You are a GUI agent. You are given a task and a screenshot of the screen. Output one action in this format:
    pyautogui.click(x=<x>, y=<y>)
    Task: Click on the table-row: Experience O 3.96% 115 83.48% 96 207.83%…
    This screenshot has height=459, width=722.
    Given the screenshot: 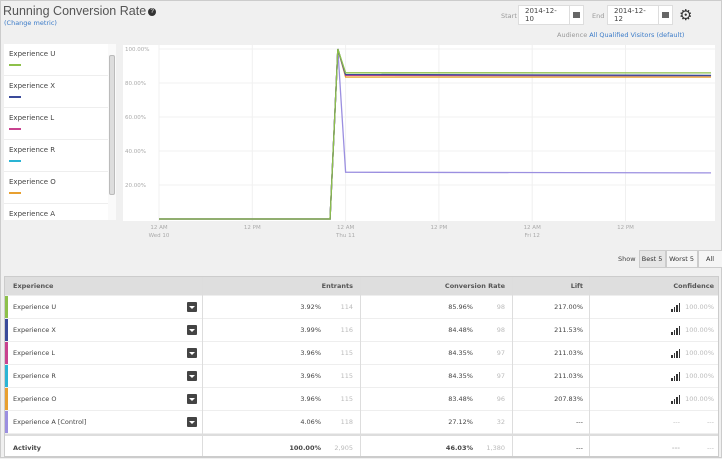 What is the action you would take?
    pyautogui.click(x=361, y=399)
    